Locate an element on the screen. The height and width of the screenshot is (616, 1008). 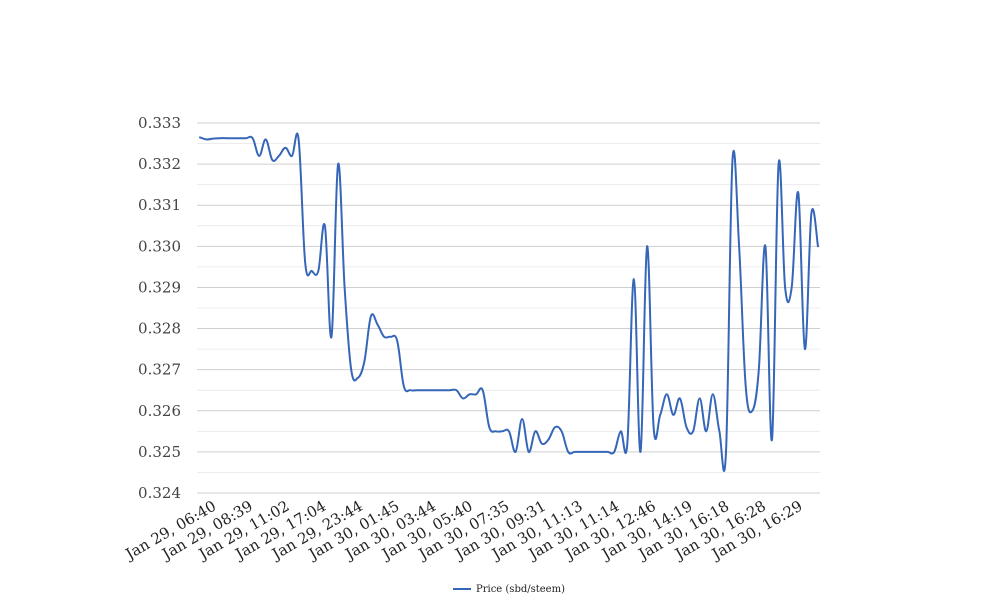
y-tick-label: 0.329 is located at coordinates (159, 287).